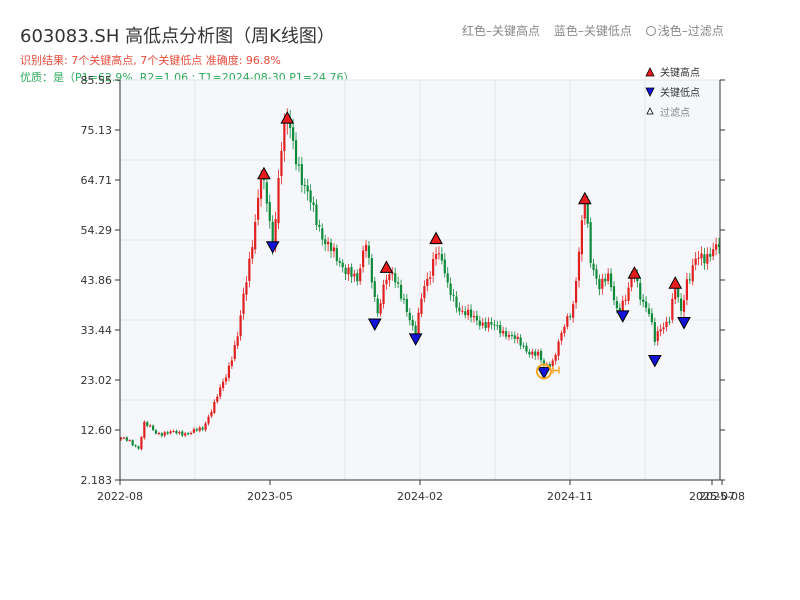 The width and height of the screenshot is (800, 600). What do you see at coordinates (501, 31) in the screenshot?
I see `top-legend-red: 红色–关键高点` at bounding box center [501, 31].